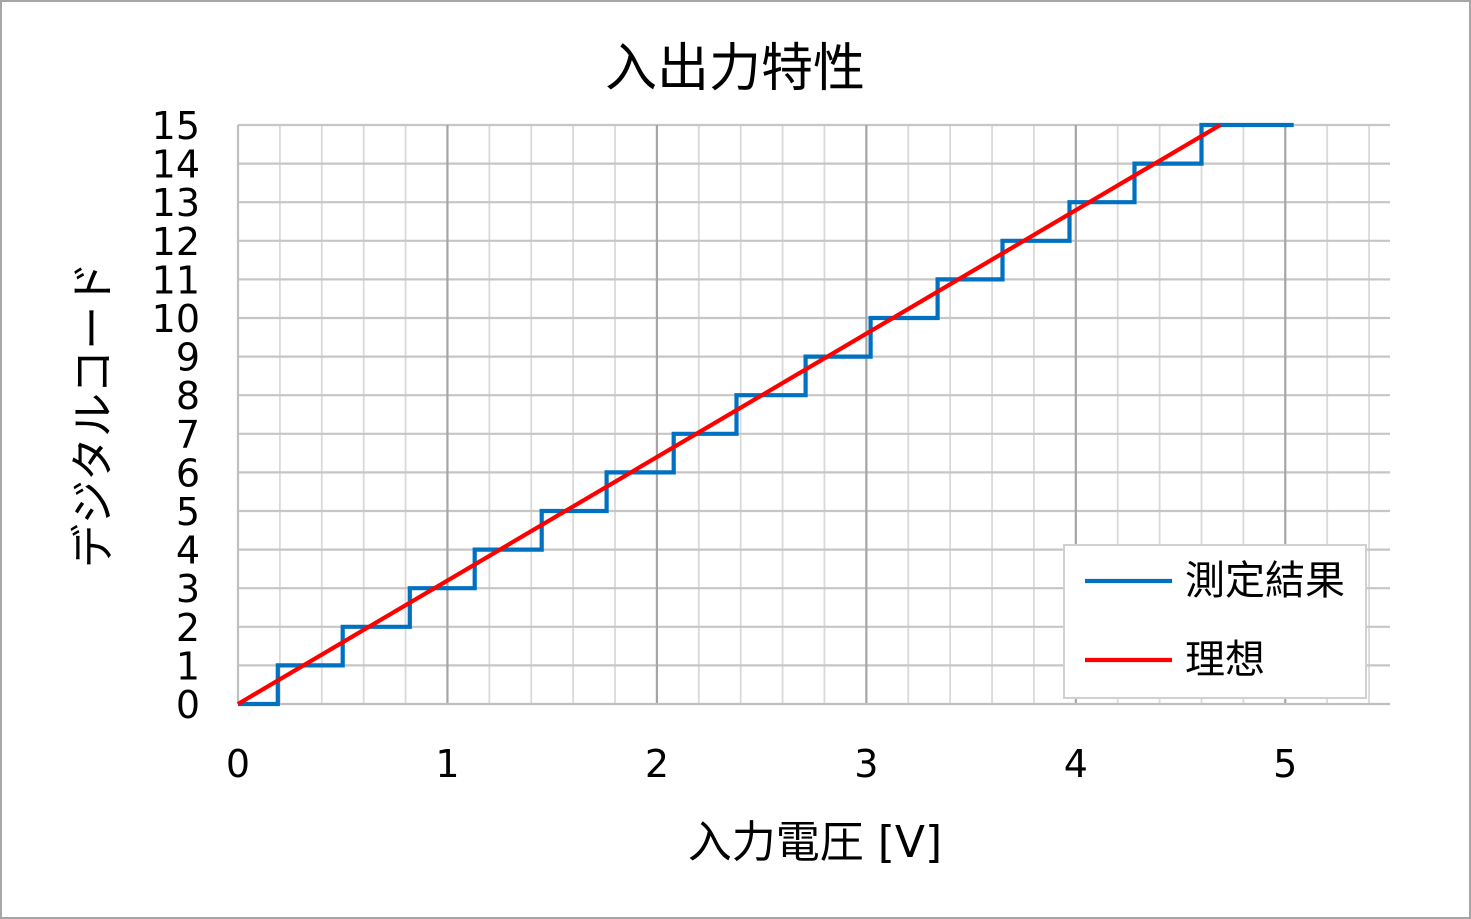 This screenshot has width=1471, height=919. I want to click on y-axis-title: デジタルコード, so click(93, 415).